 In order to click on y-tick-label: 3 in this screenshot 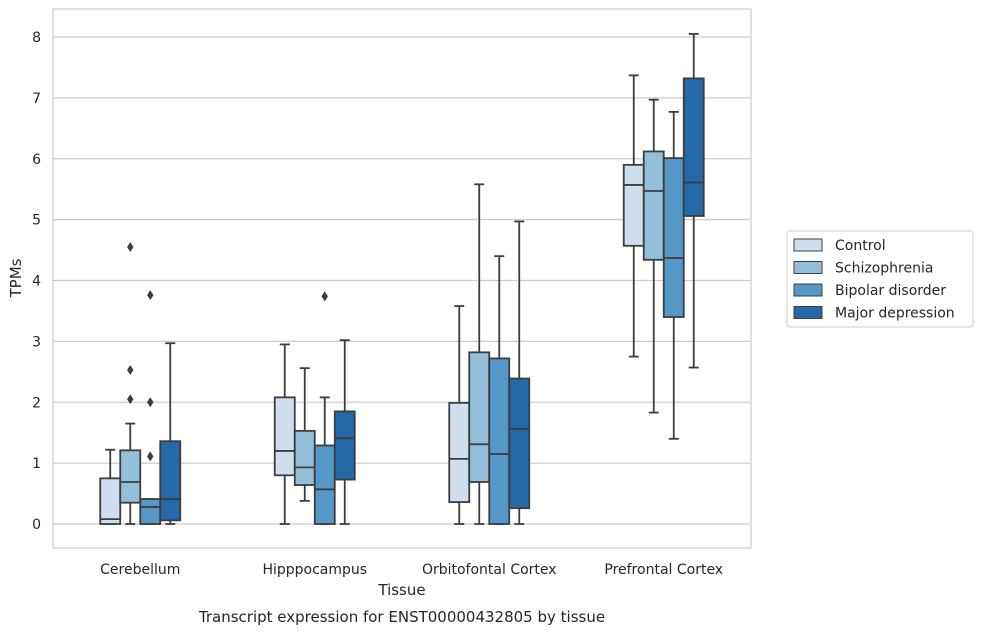, I will do `click(36, 342)`.